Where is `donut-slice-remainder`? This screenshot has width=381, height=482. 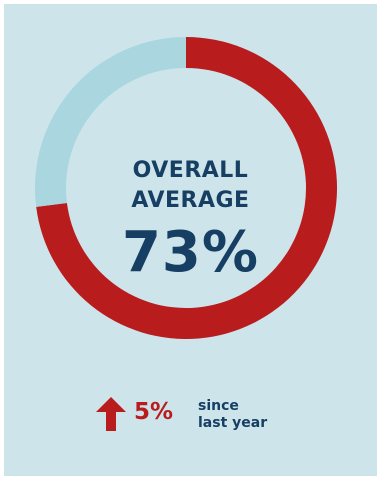
donut-slice-remainder is located at coordinates (110, 122).